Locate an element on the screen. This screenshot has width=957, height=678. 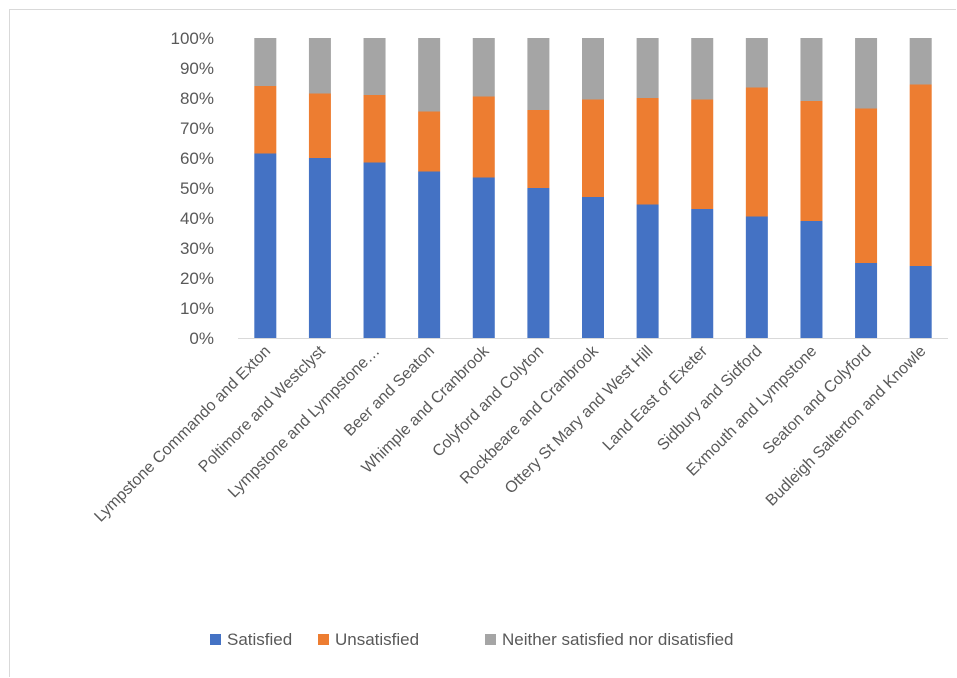
y-tick-label: 60% is located at coordinates (197, 158).